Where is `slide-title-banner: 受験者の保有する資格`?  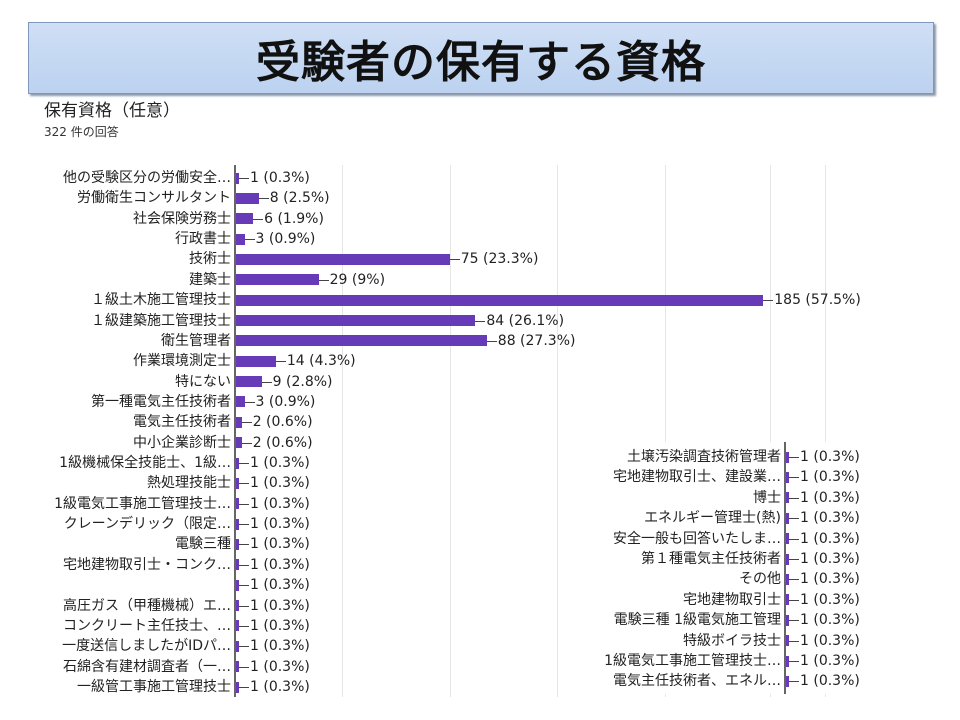
slide-title-banner: 受験者の保有する資格 is located at coordinates (481, 58).